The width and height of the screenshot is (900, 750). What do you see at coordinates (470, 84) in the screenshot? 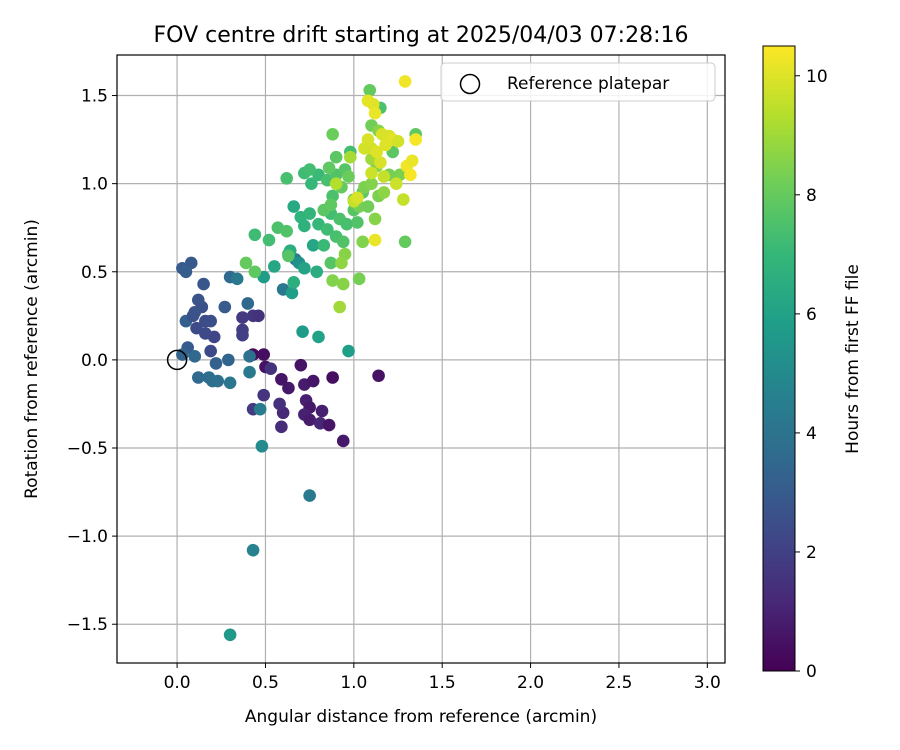
I see `legend-marker-icon` at bounding box center [470, 84].